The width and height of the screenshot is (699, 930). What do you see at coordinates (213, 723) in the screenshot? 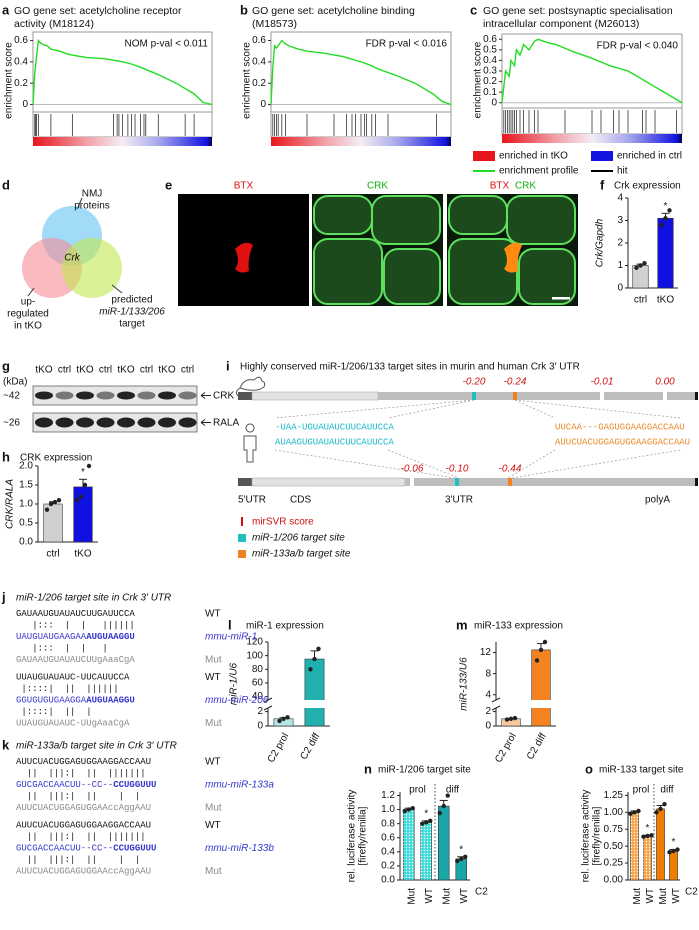
I see `sequence-label: Mut` at bounding box center [213, 723].